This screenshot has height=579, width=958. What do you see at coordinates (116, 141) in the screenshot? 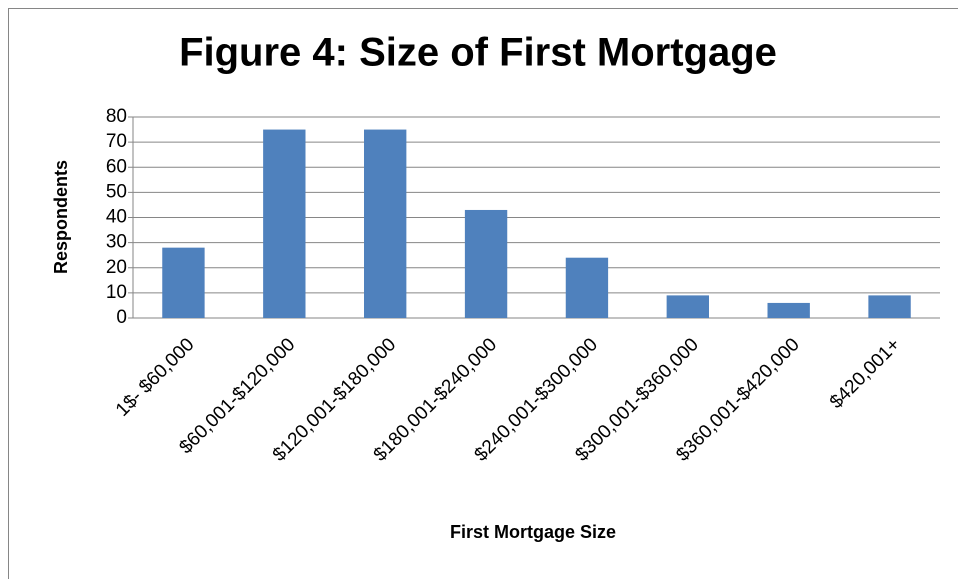
I see `y-tick-label: 70` at bounding box center [116, 141].